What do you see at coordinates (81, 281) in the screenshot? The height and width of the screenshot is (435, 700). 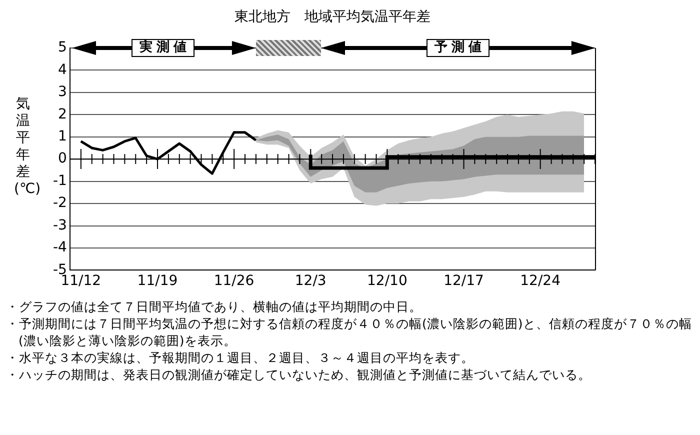 I see `x-tick-label: 11/12` at bounding box center [81, 281].